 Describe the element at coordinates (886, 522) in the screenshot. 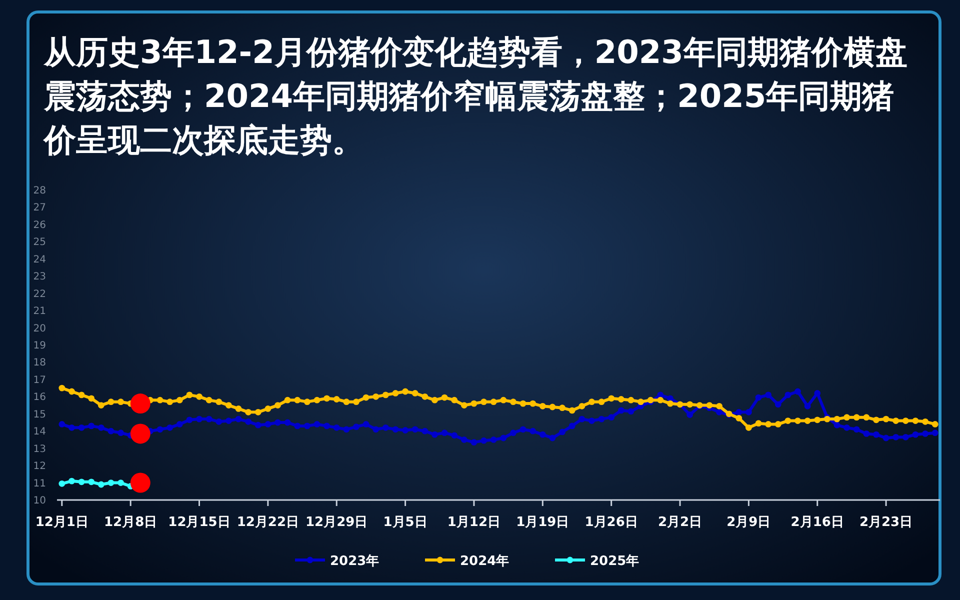

I see `x-tick-label: 2月23日` at that location.